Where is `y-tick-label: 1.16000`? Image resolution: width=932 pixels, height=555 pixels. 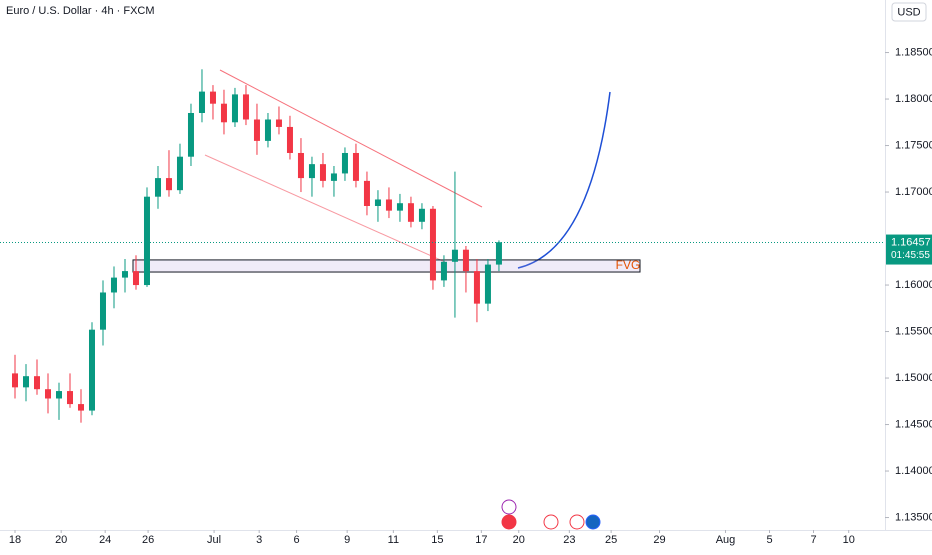
y-tick-label: 1.16000 is located at coordinates (913, 285).